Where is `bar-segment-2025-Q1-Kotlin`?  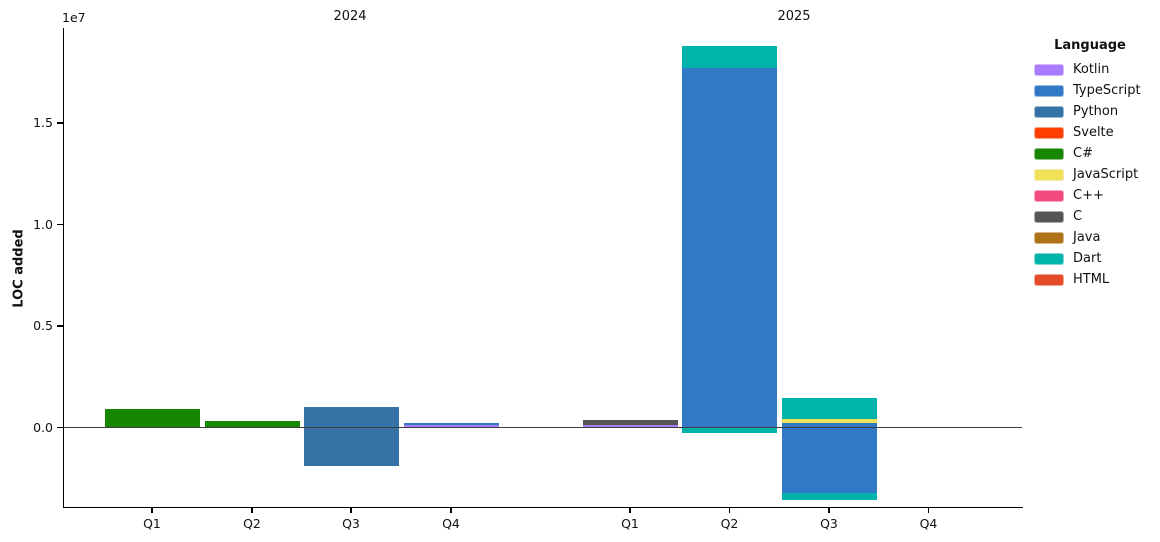 bar-segment-2025-Q1-Kotlin is located at coordinates (630, 426).